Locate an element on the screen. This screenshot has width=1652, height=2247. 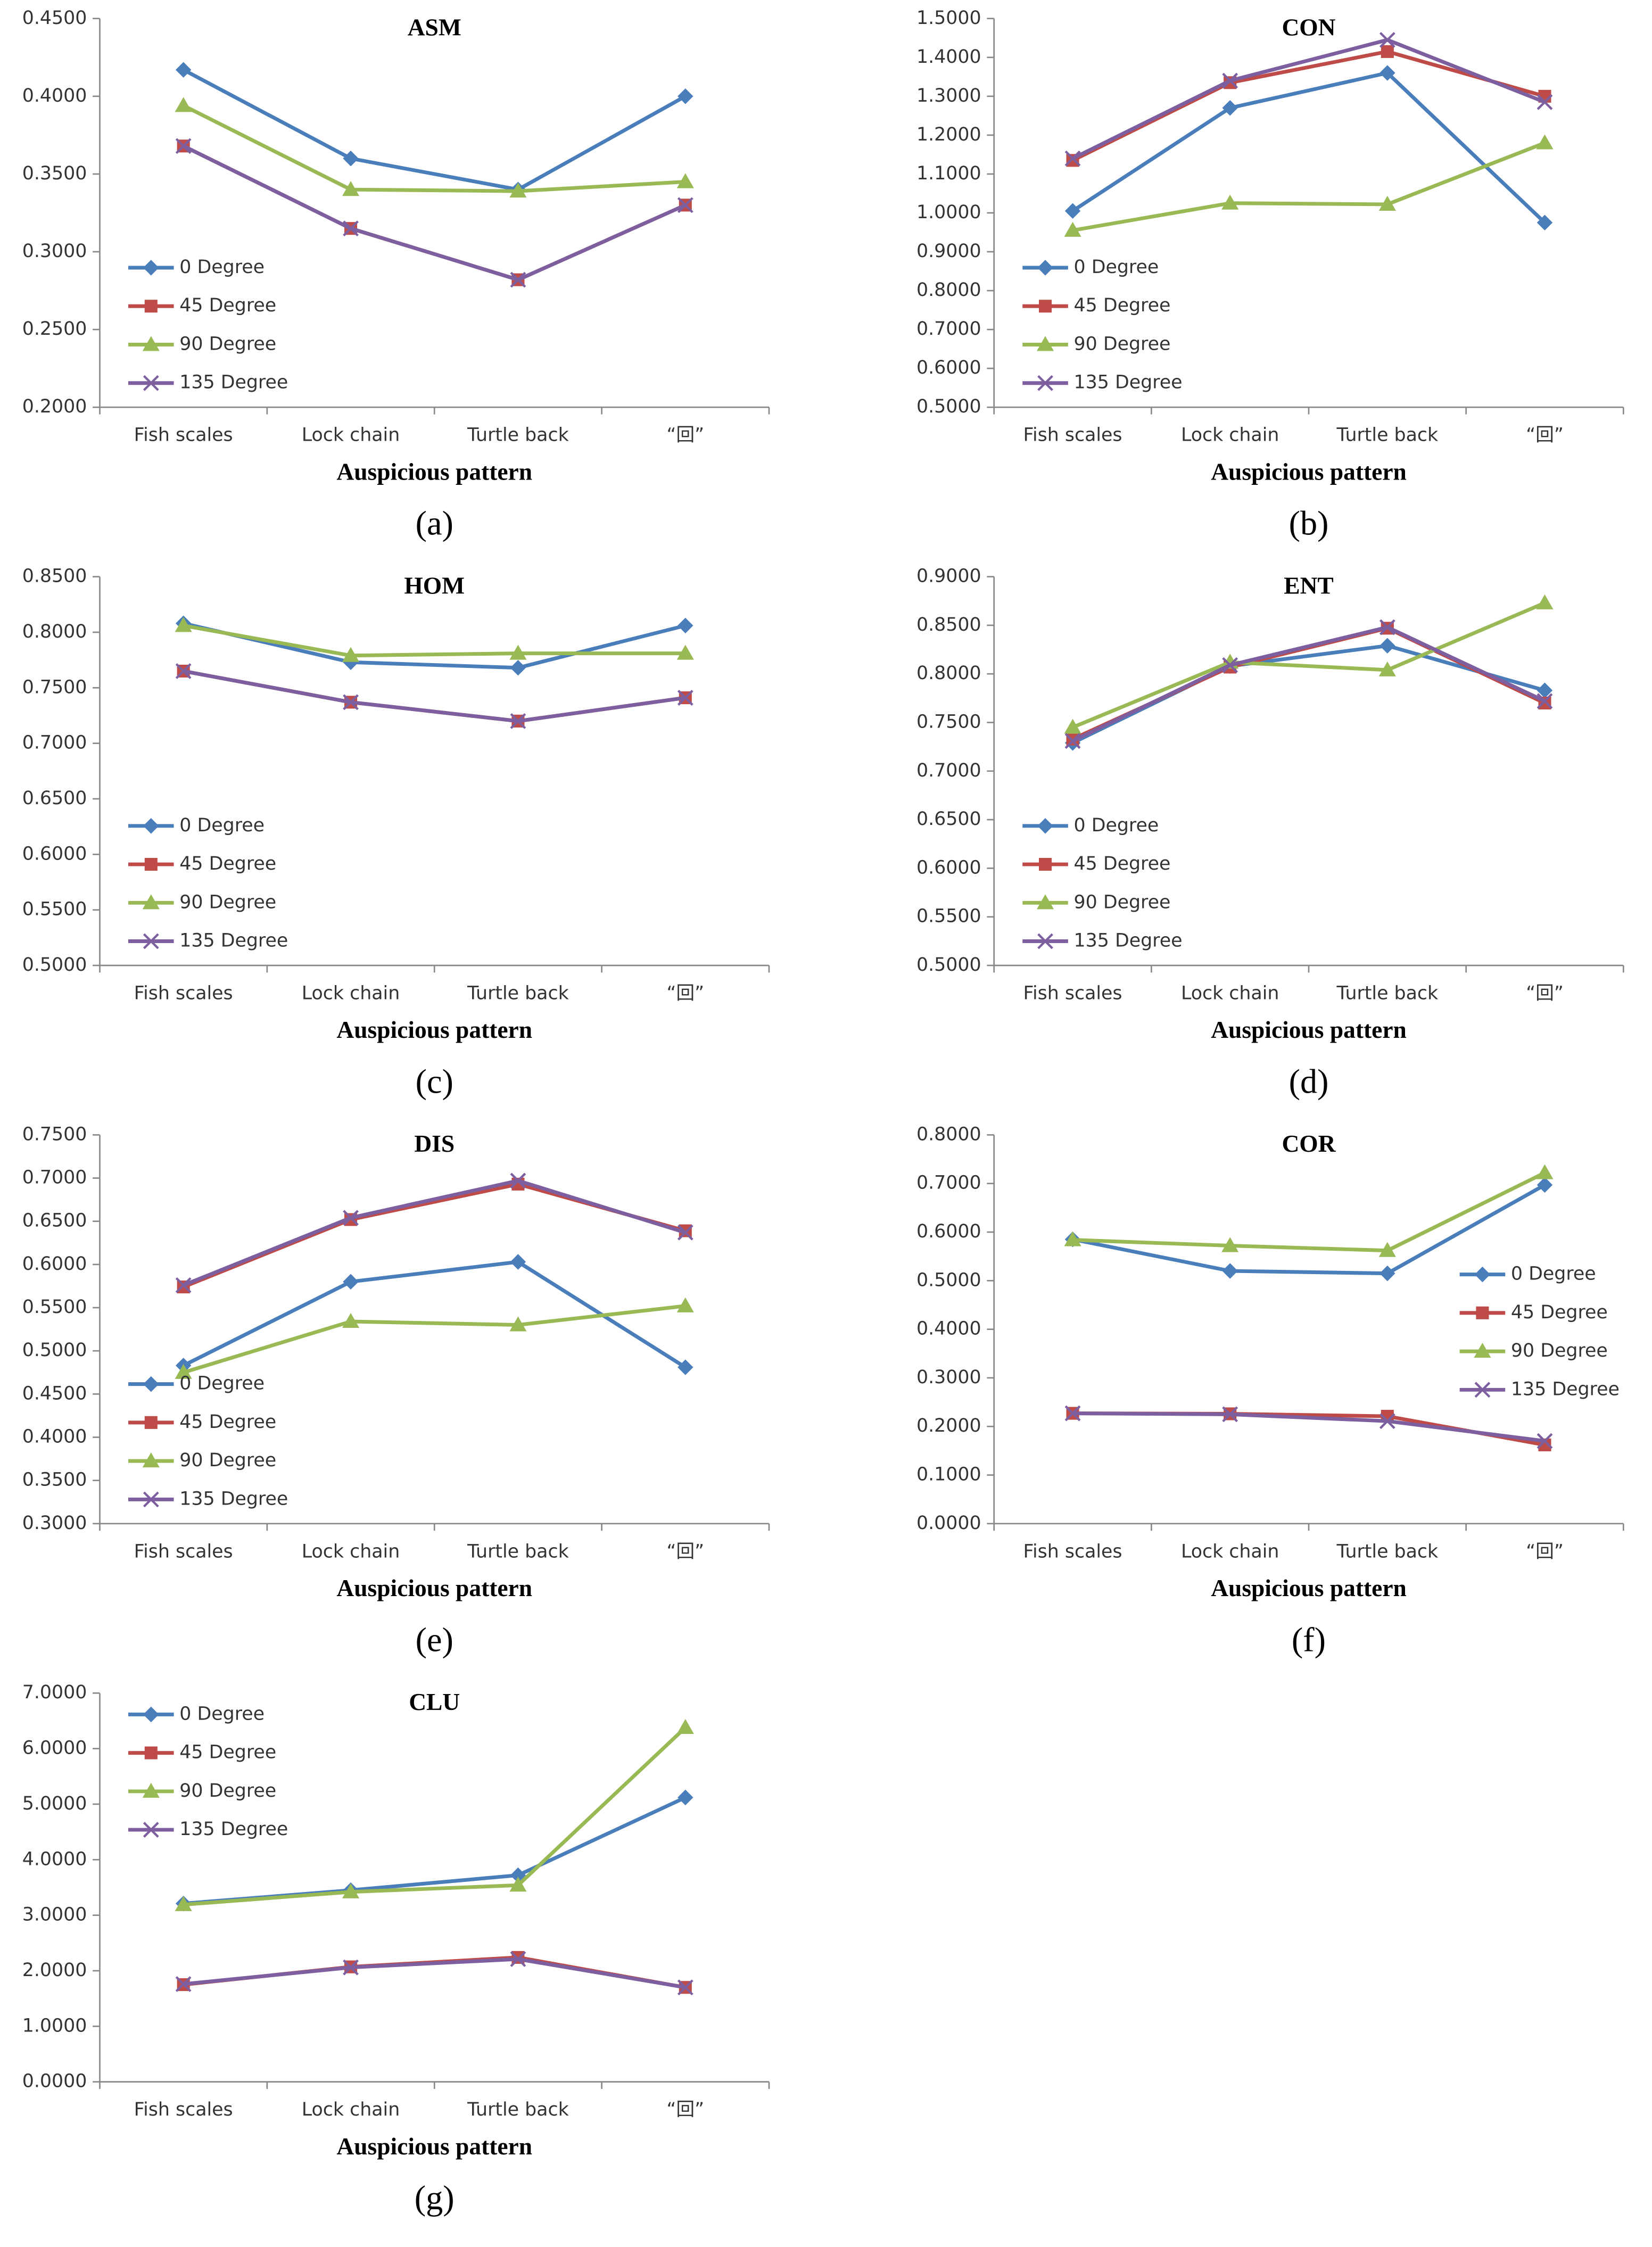
x-tick-label: “回” is located at coordinates (685, 436).